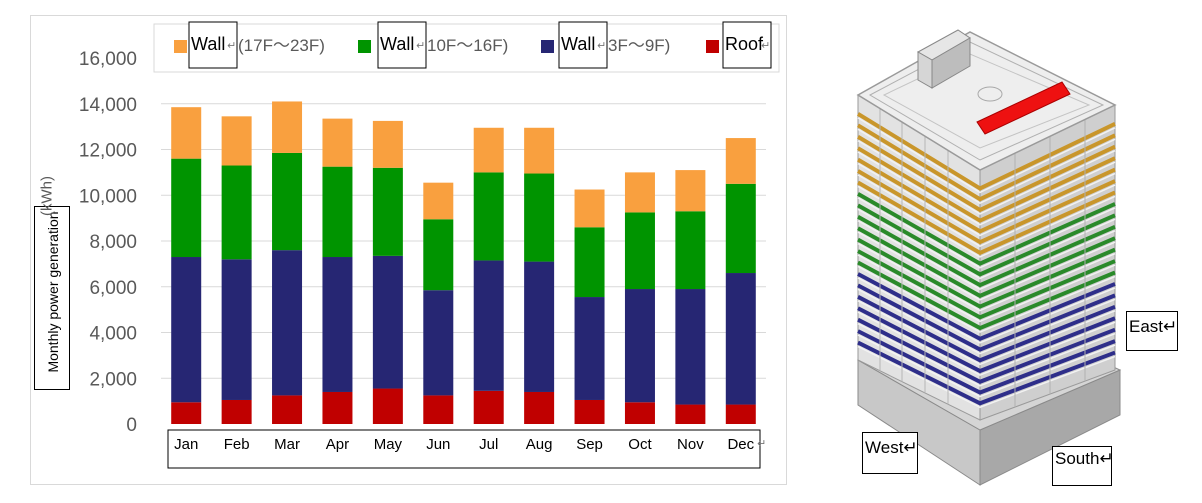 The width and height of the screenshot is (1202, 503). What do you see at coordinates (639, 45) in the screenshot?
I see `legend-label-suffix: 3F～9F)` at bounding box center [639, 45].